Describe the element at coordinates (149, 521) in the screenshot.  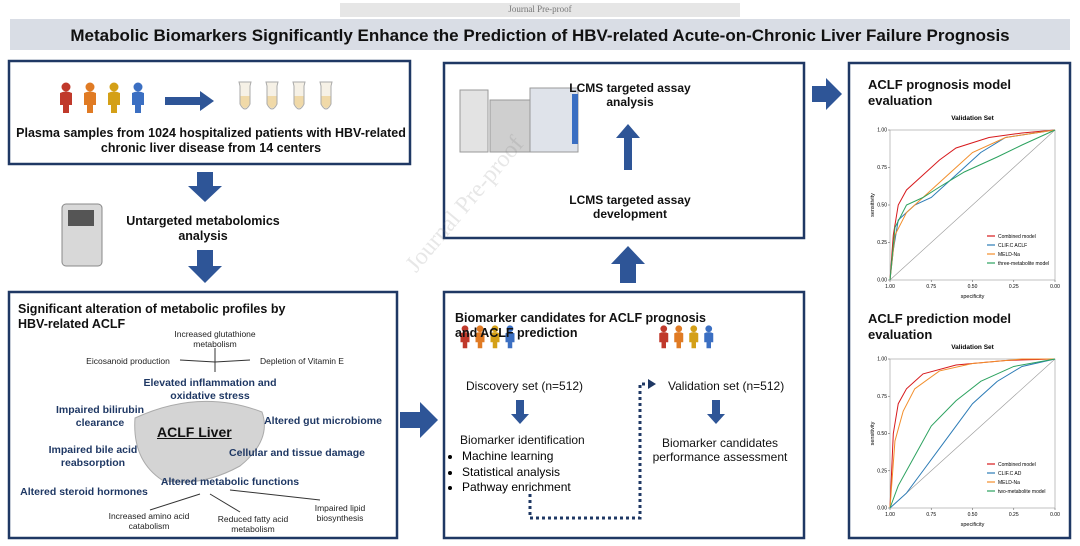
I see `effect: Increased amino acid catabolism` at that location.